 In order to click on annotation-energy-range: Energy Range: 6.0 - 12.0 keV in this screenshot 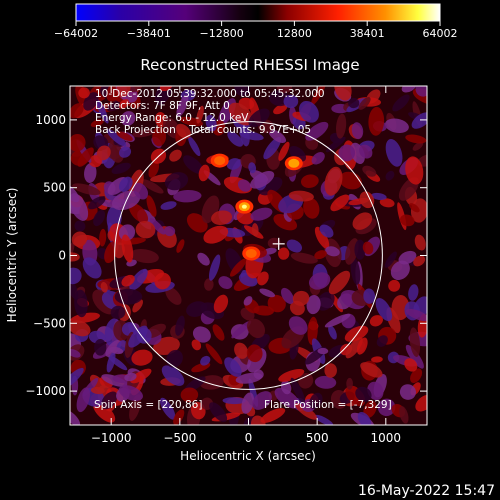, I will do `click(172, 118)`.